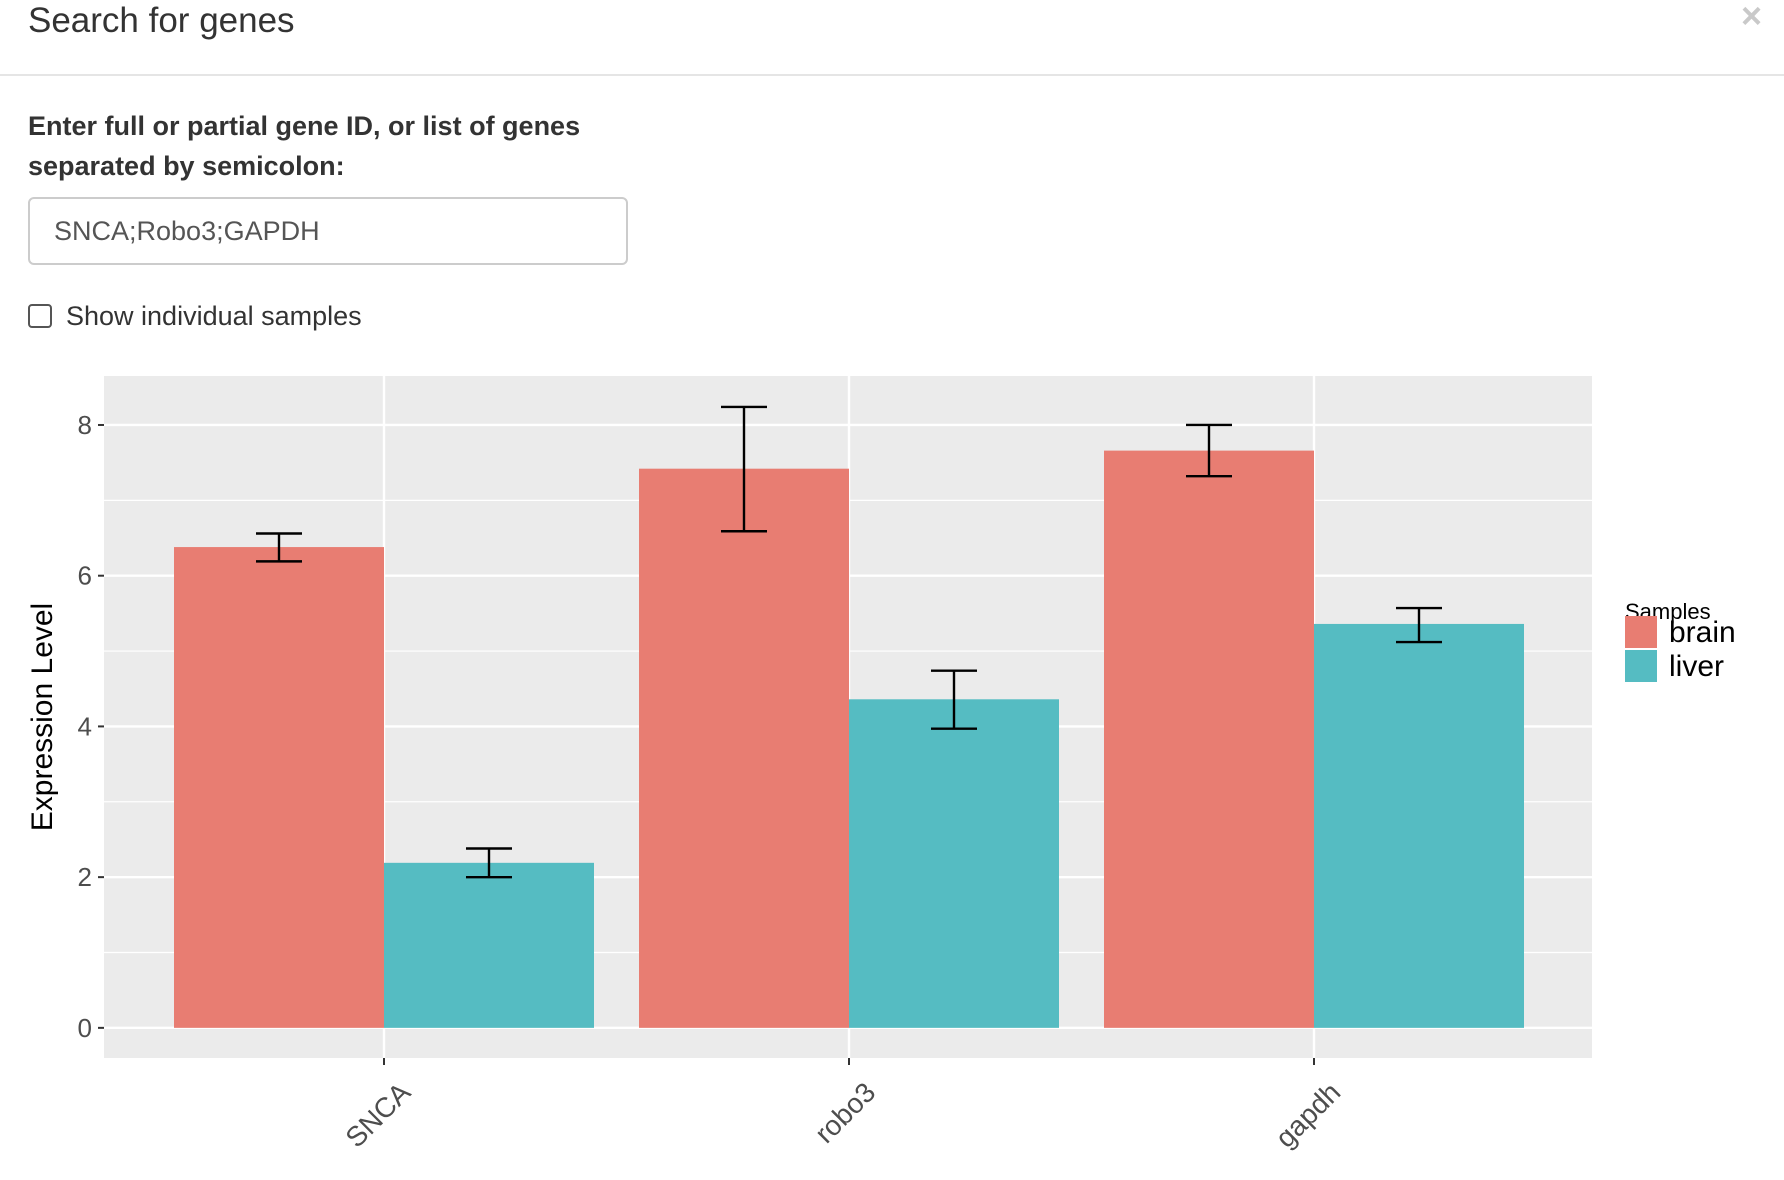 This screenshot has height=1180, width=1784. I want to click on bar-brain-robo3, so click(744, 748).